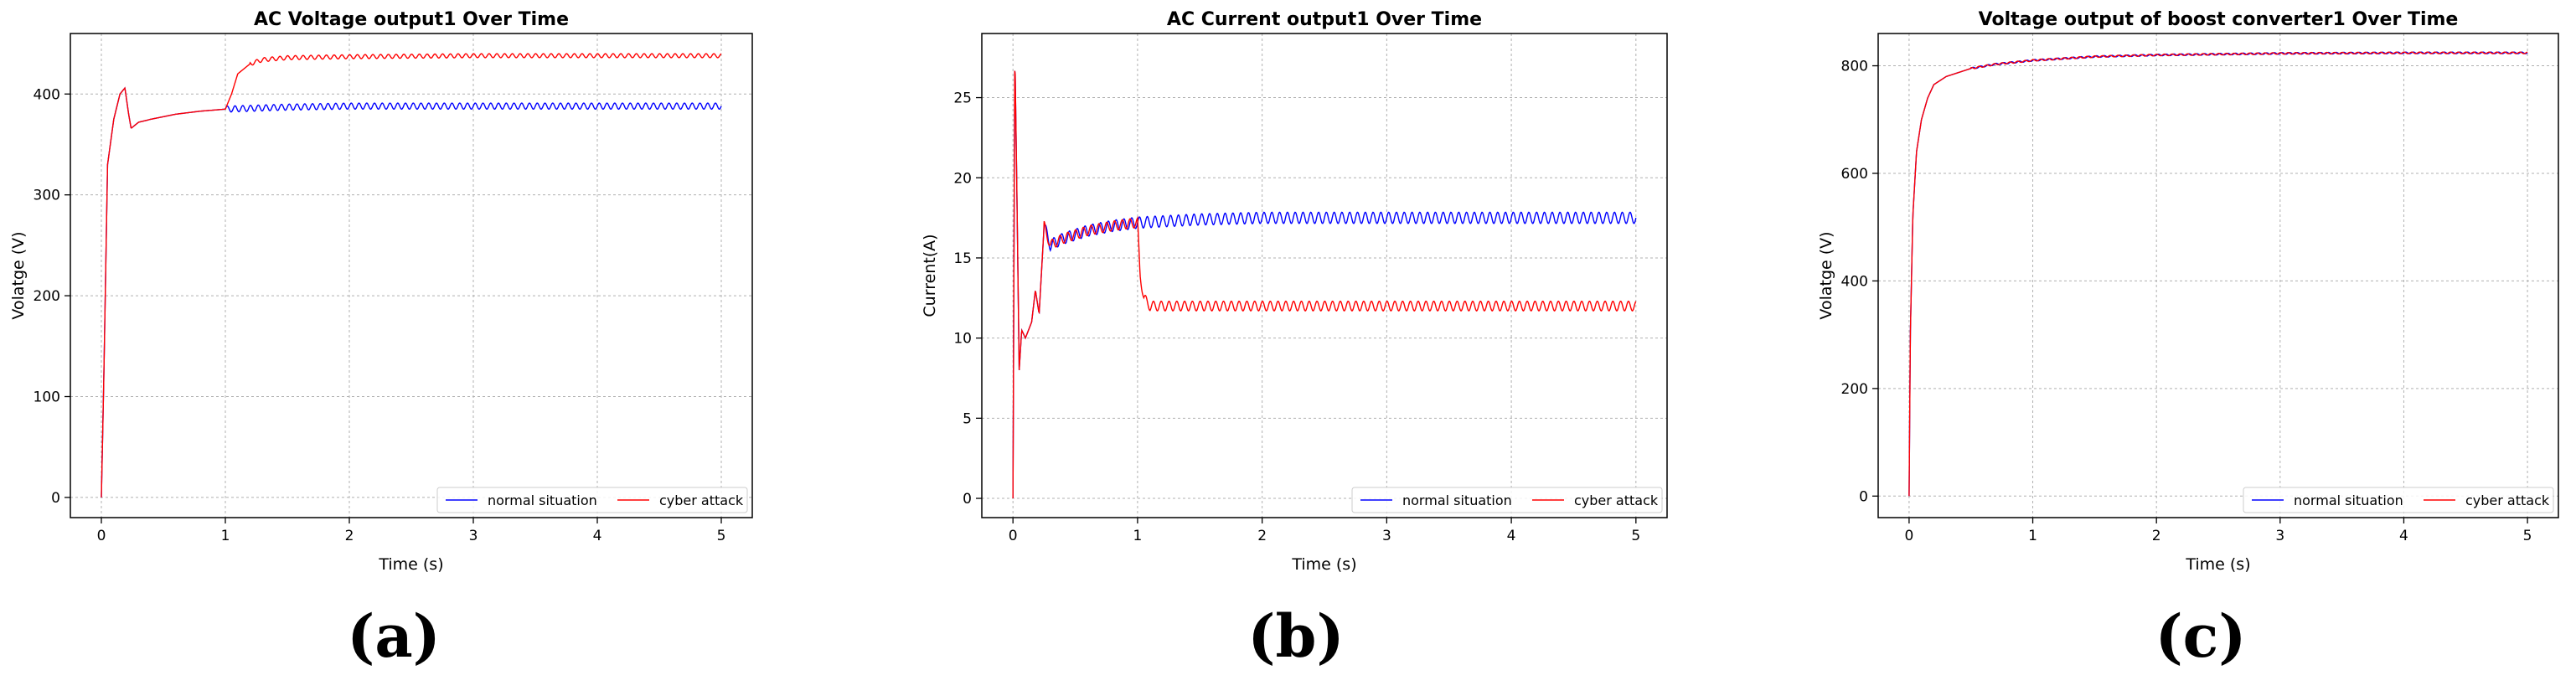 The image size is (2576, 696). I want to click on sub-label: (a), so click(394, 636).